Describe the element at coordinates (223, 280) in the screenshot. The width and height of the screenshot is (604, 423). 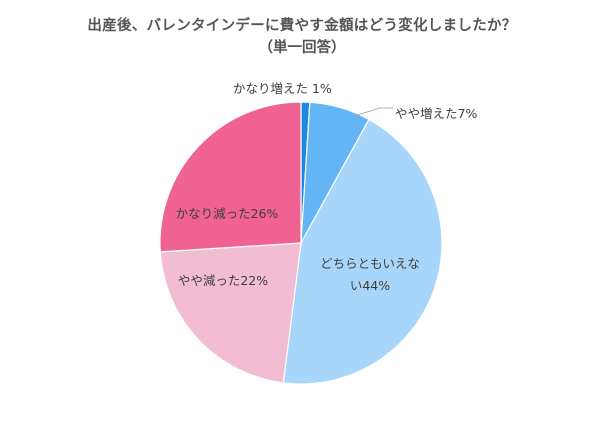
I see `slice-label-4: やや減った22%` at that location.